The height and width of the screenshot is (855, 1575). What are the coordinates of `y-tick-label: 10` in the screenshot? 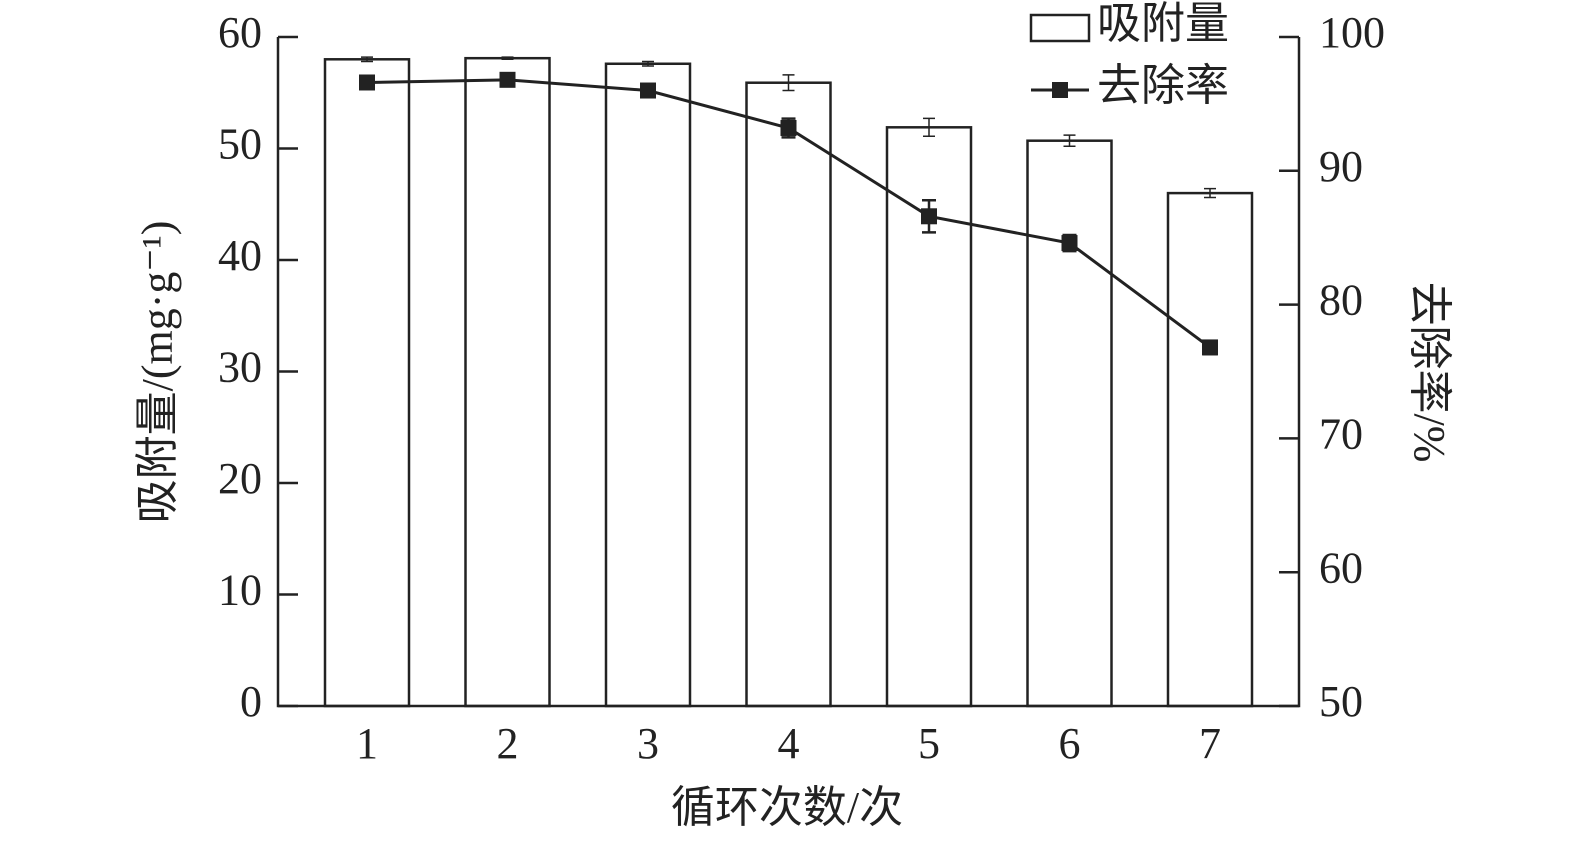 It's located at (240, 590).